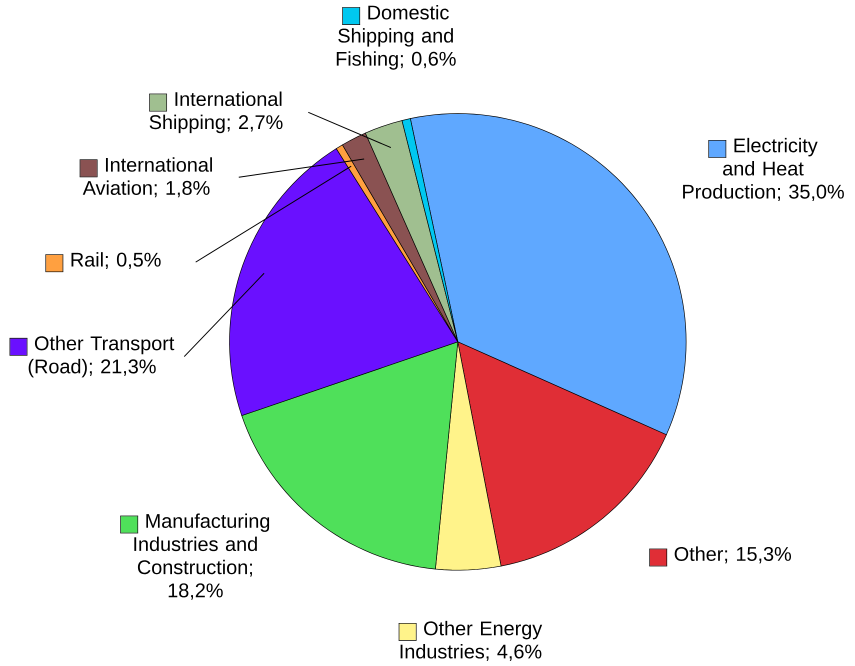 This screenshot has height=666, width=855. Describe the element at coordinates (471, 640) in the screenshot. I see `legend-label: Other Energy Industries; 4,6%` at that location.